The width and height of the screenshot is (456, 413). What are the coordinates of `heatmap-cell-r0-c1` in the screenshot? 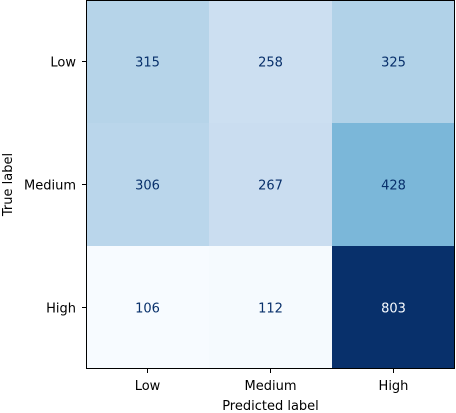 It's located at (270, 61).